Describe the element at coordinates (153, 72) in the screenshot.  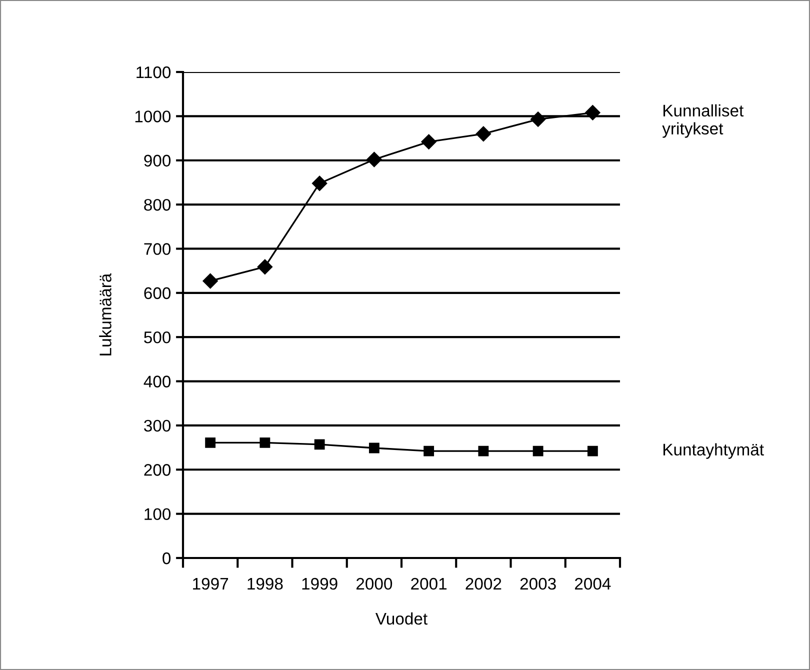
I see `y-tick-label: 1100` at that location.